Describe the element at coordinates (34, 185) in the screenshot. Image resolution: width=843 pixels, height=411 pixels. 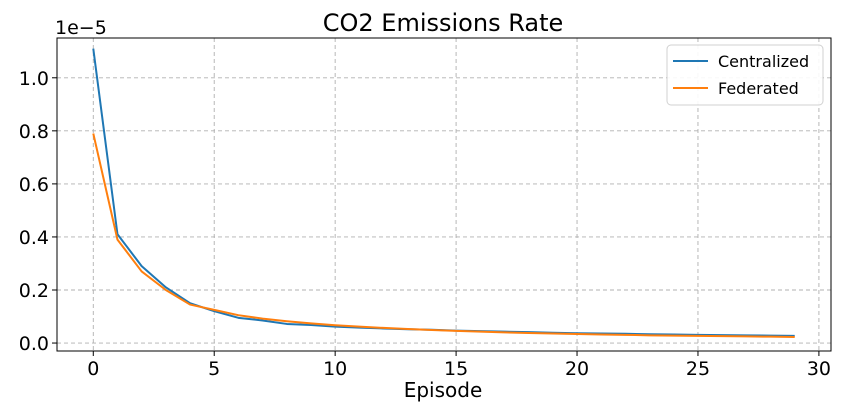
I see `y-tick-label: 0.6` at that location.